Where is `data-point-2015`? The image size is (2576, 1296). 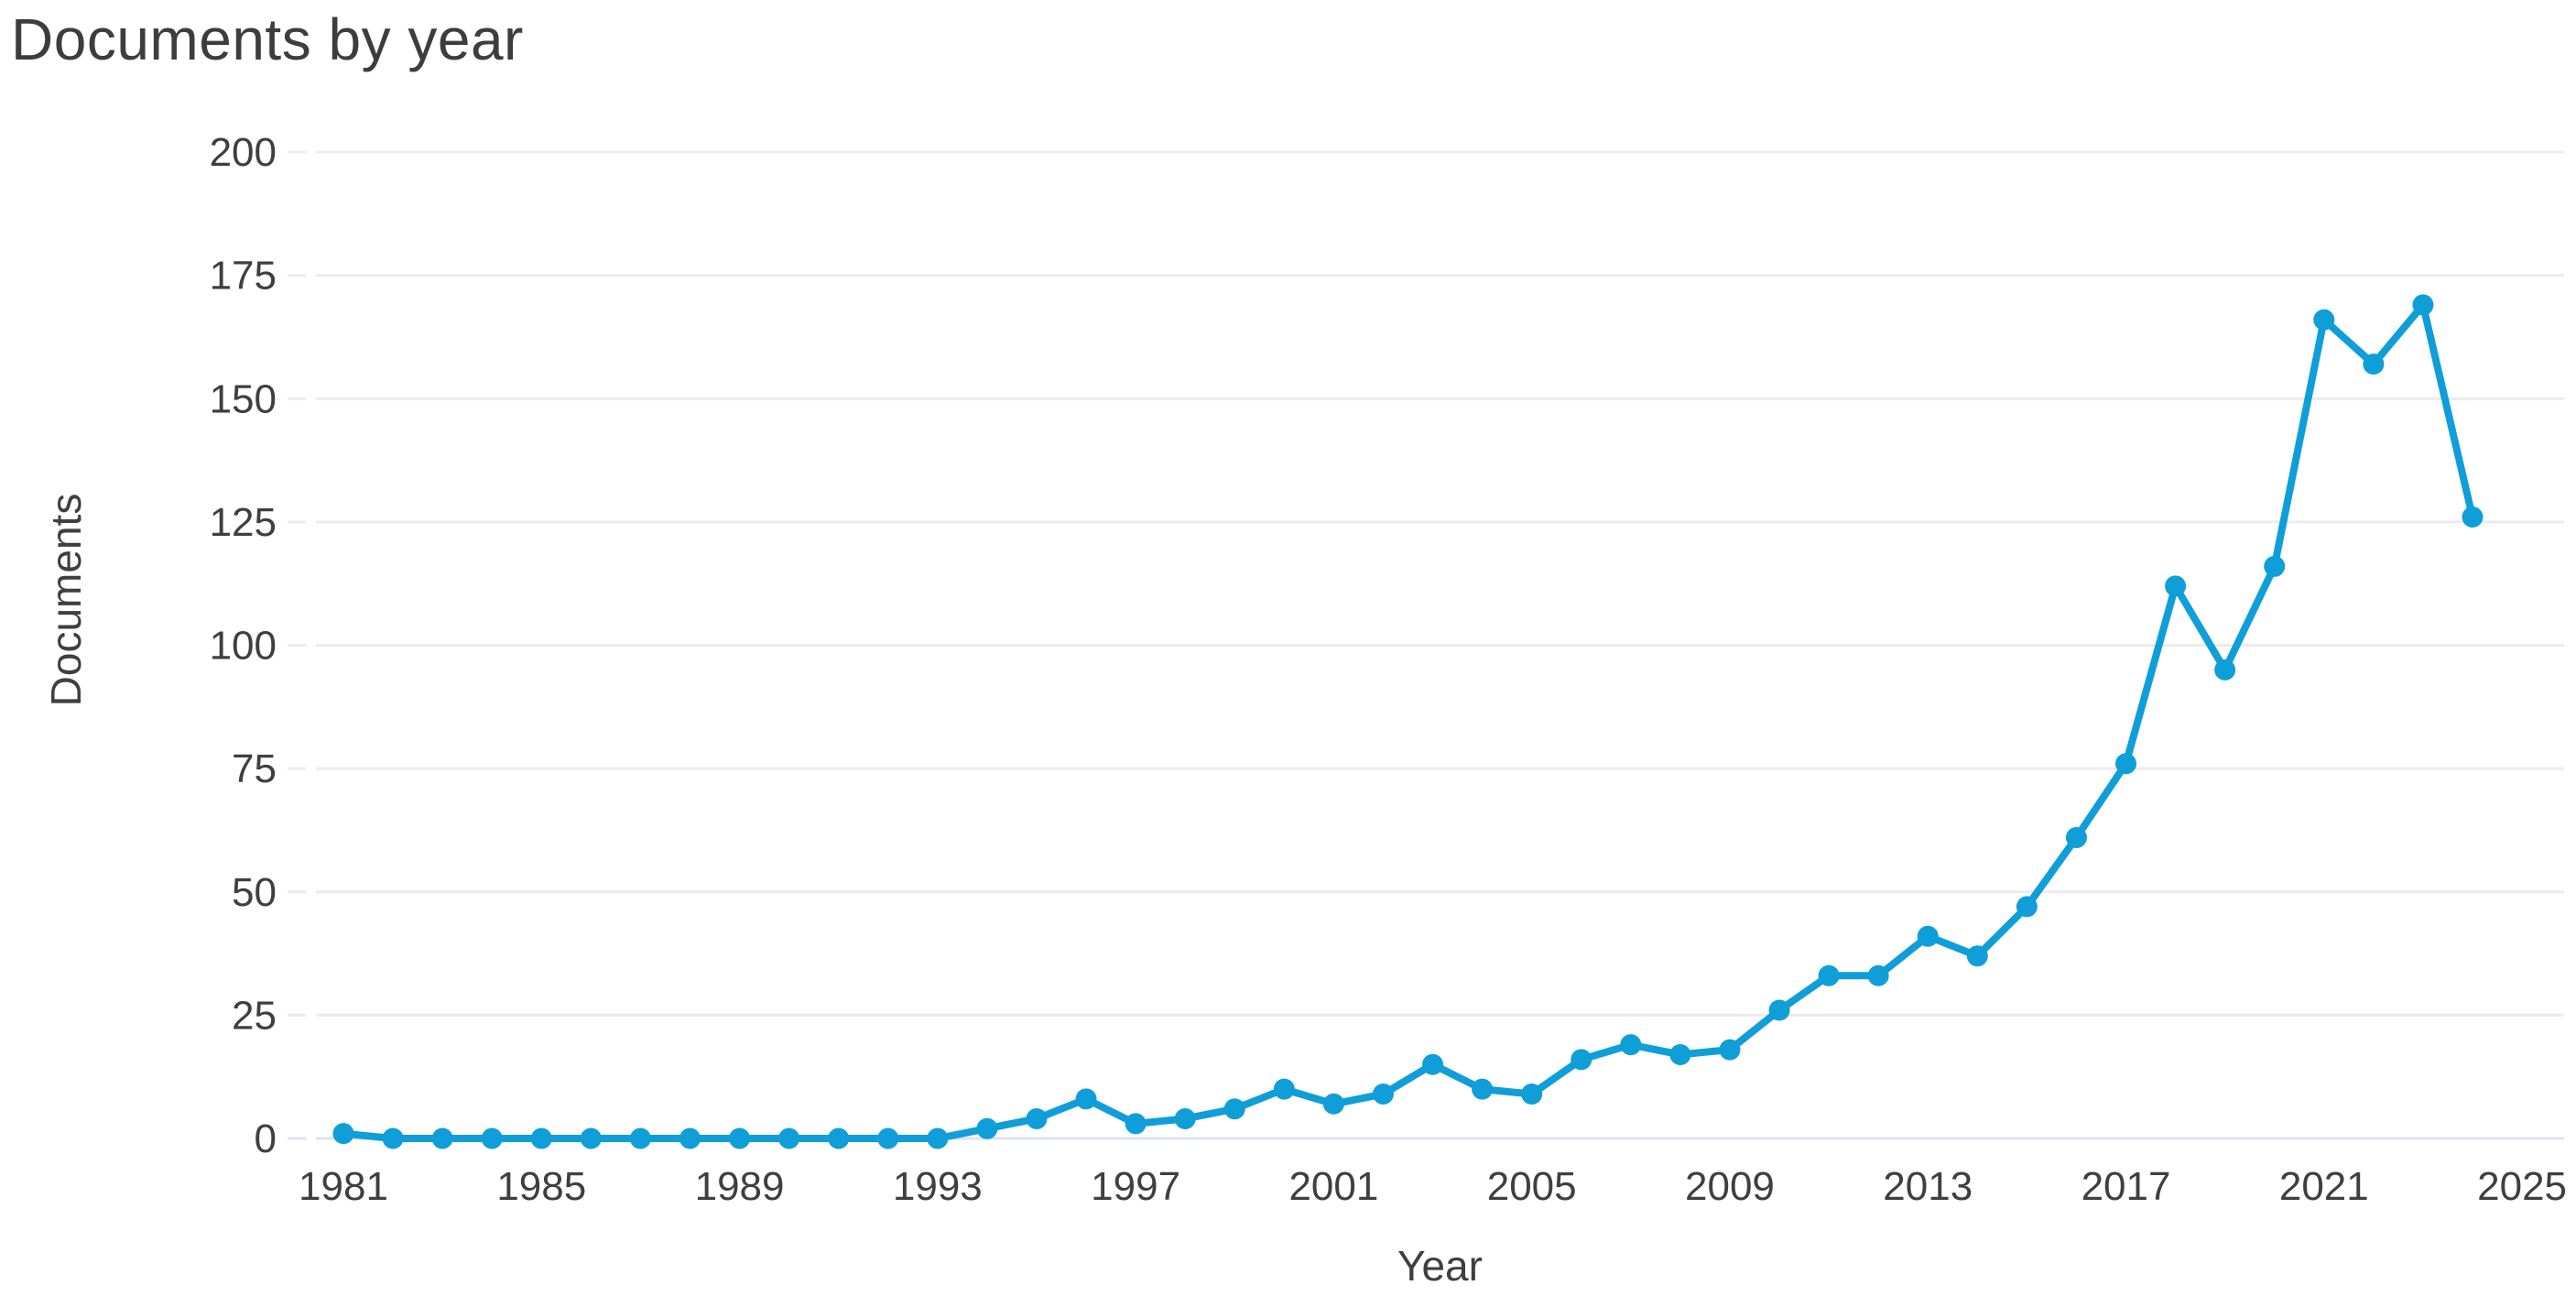 data-point-2015 is located at coordinates (2027, 907).